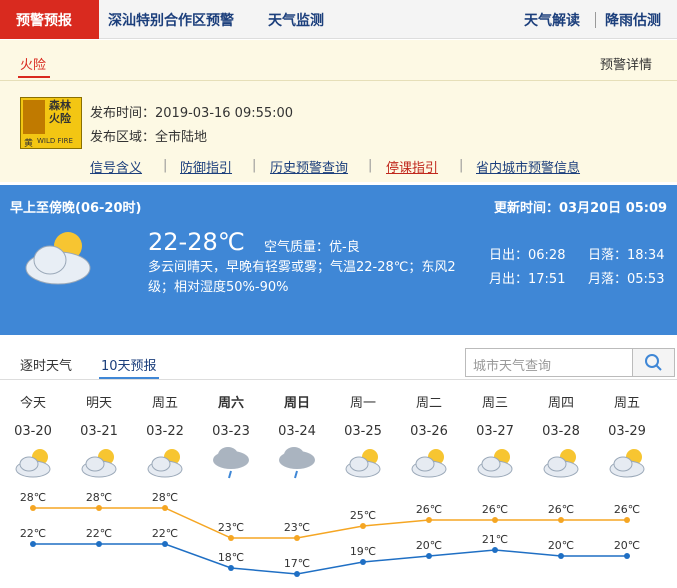 The width and height of the screenshot is (677, 588). What do you see at coordinates (429, 431) in the screenshot?
I see `date: 03-26` at bounding box center [429, 431].